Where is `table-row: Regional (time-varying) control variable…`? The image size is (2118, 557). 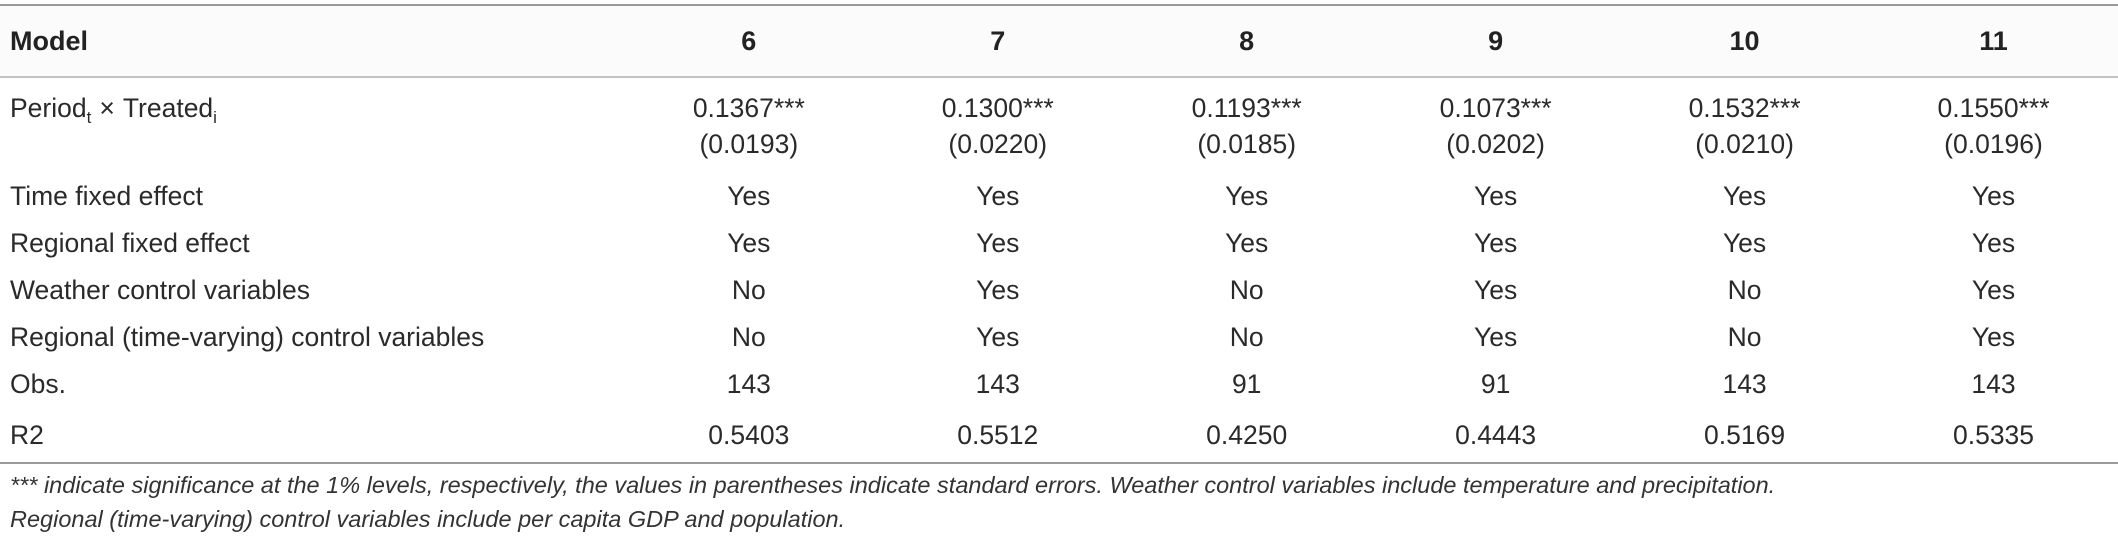
table-row: Regional (time-varying) control variable… is located at coordinates (1059, 337).